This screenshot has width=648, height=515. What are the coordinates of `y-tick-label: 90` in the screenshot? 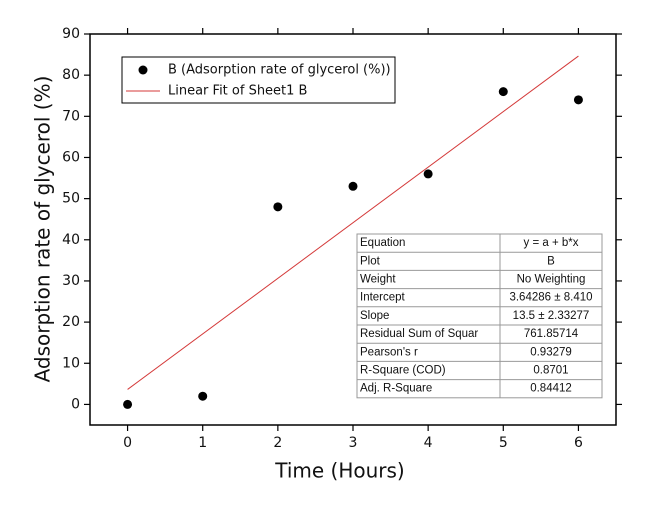 It's located at (71, 34).